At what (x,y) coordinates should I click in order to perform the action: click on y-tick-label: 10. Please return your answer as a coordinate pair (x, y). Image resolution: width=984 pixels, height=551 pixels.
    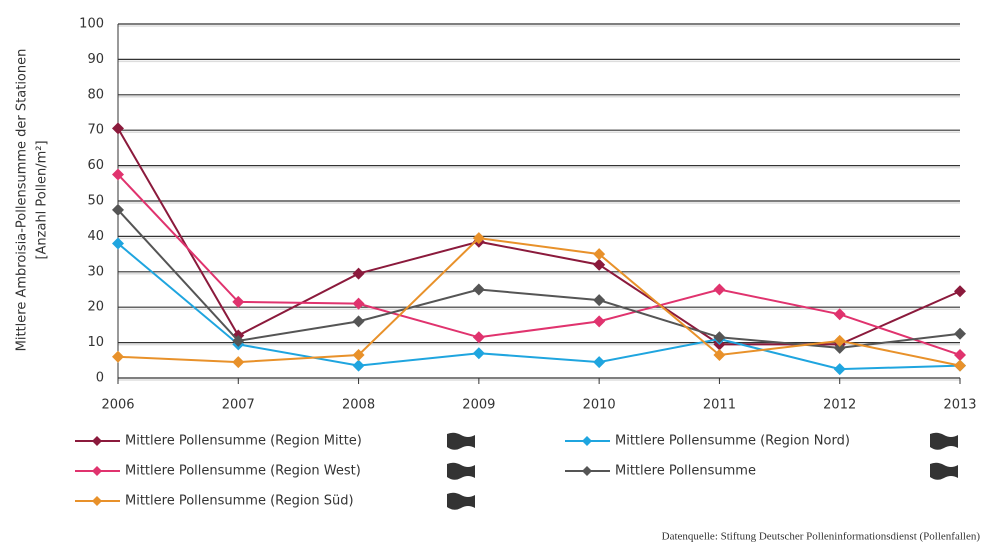
    Looking at the image, I should click on (95, 342).